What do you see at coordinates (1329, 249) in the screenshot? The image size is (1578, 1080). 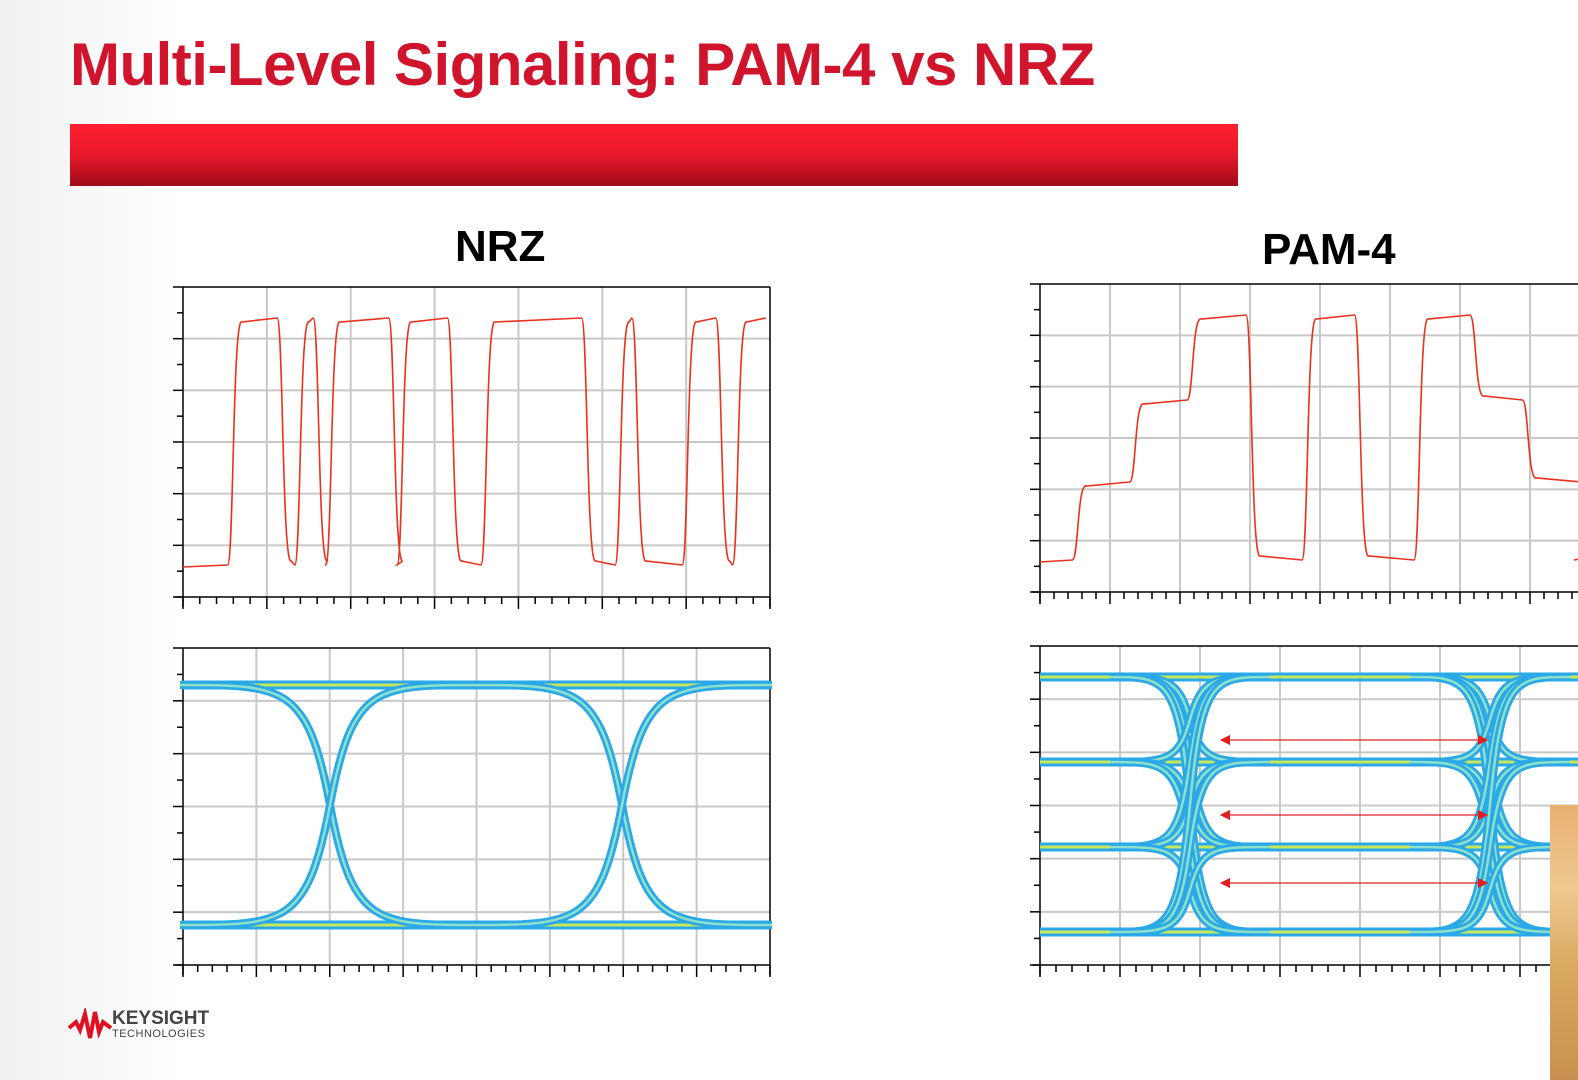 I see `pam4-heading: PAM-4` at bounding box center [1329, 249].